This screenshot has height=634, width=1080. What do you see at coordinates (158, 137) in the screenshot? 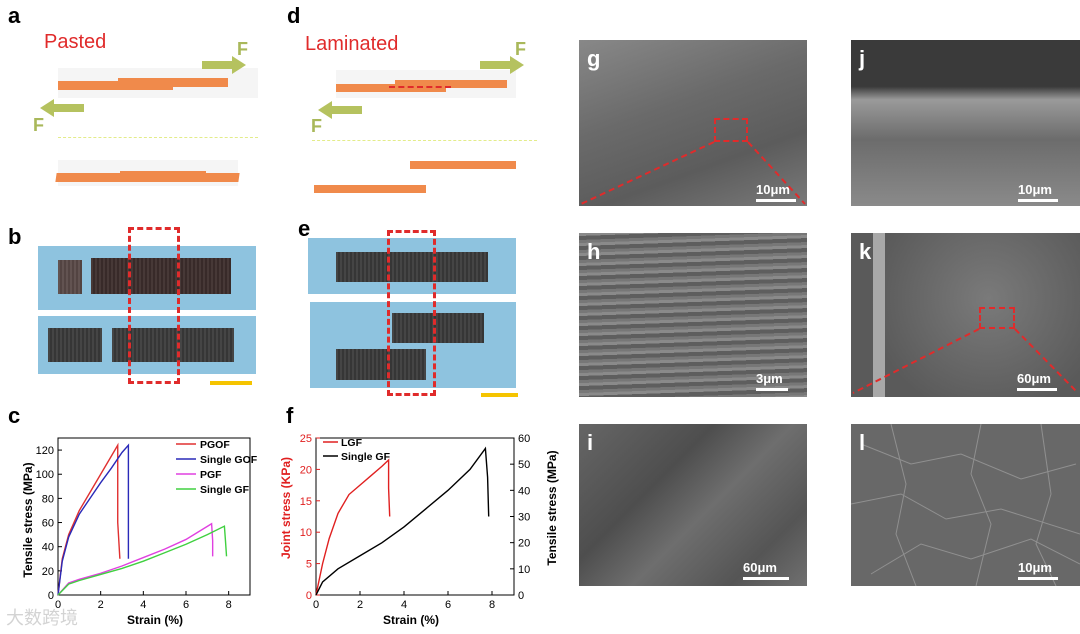
I see `divider-a` at bounding box center [158, 137].